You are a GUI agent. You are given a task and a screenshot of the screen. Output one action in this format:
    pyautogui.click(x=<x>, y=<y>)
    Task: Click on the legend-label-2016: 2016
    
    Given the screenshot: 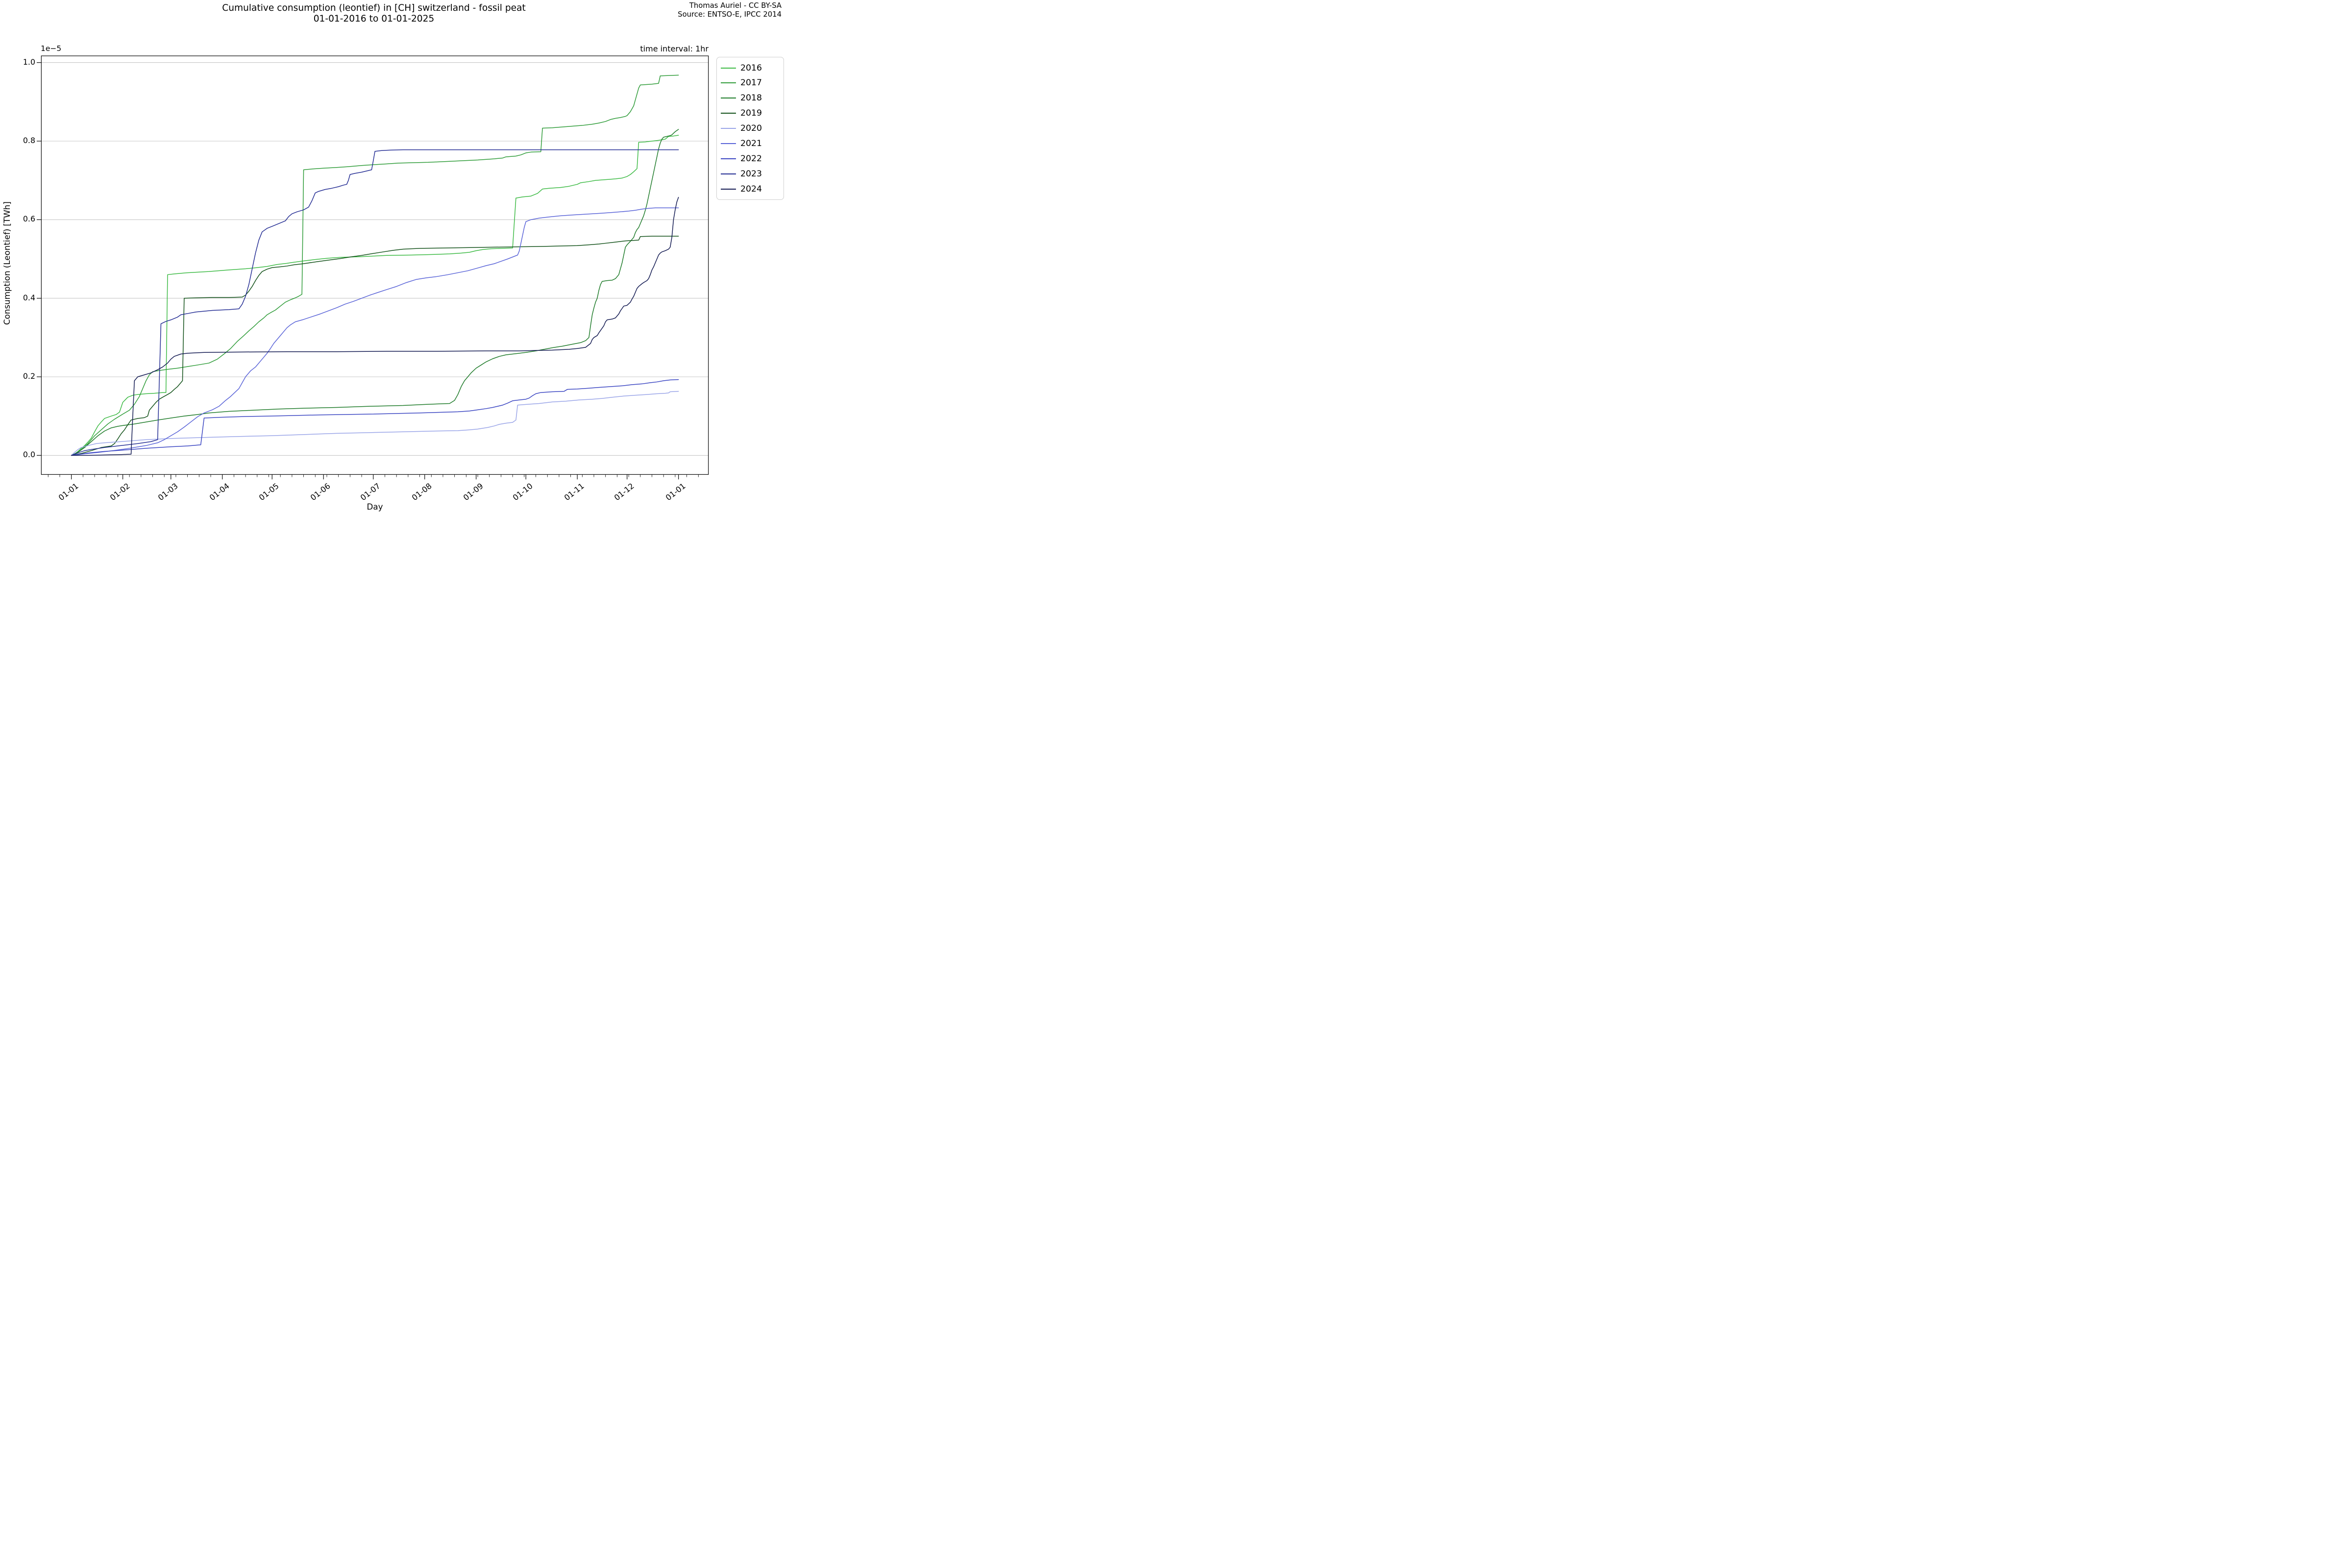 What is the action you would take?
    pyautogui.click(x=751, y=68)
    